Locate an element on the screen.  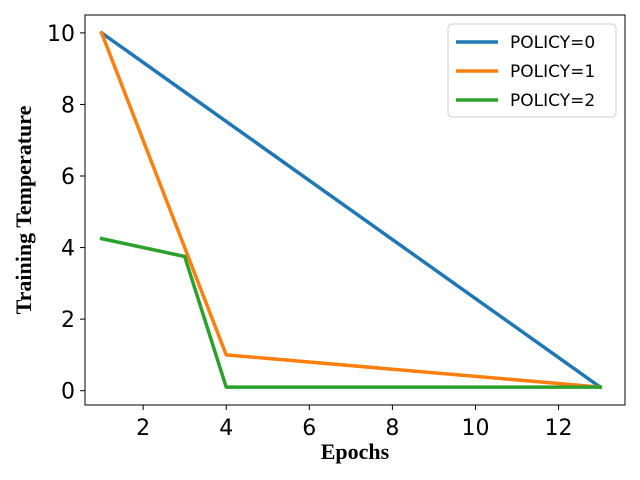
legend-box is located at coordinates (532, 70).